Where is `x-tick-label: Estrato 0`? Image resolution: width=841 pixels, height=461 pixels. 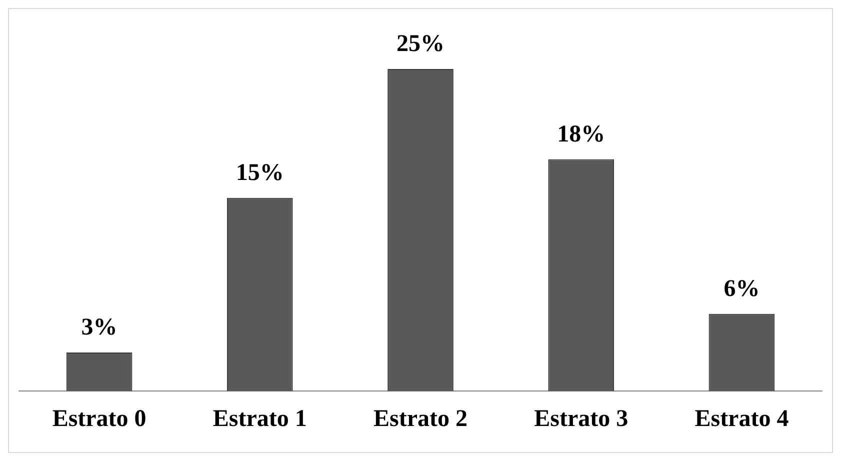
x-tick-label: Estrato 0 is located at coordinates (99, 419).